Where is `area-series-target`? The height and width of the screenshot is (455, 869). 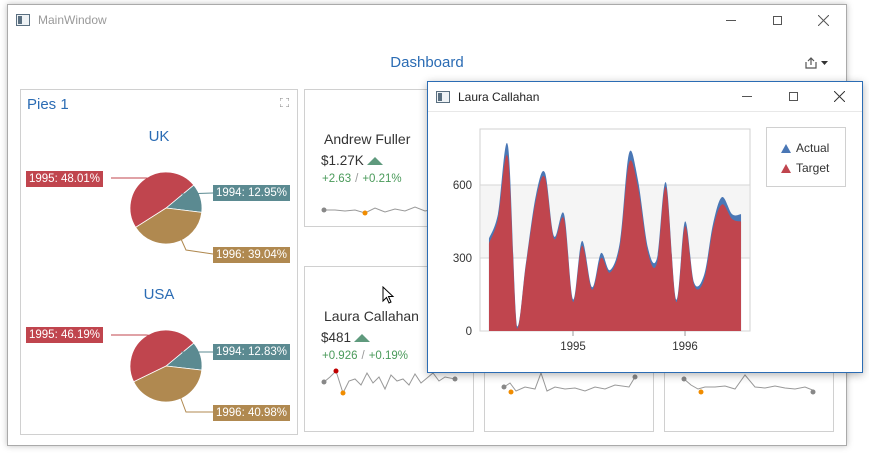 area-series-target is located at coordinates (615, 242).